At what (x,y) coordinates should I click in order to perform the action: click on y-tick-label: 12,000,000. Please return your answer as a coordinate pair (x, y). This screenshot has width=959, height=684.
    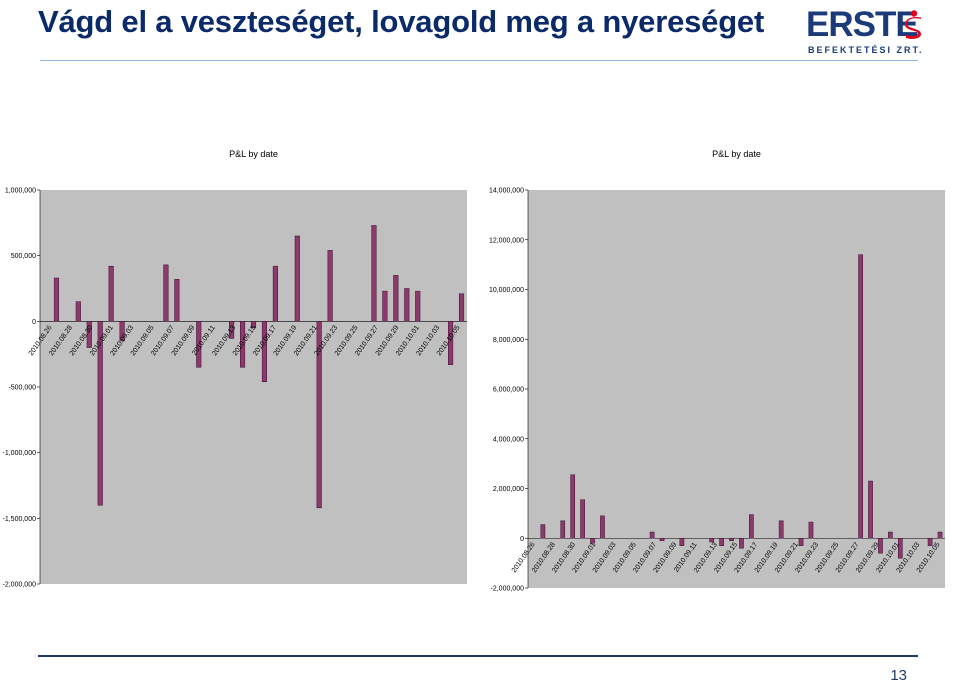
    Looking at the image, I should click on (506, 240).